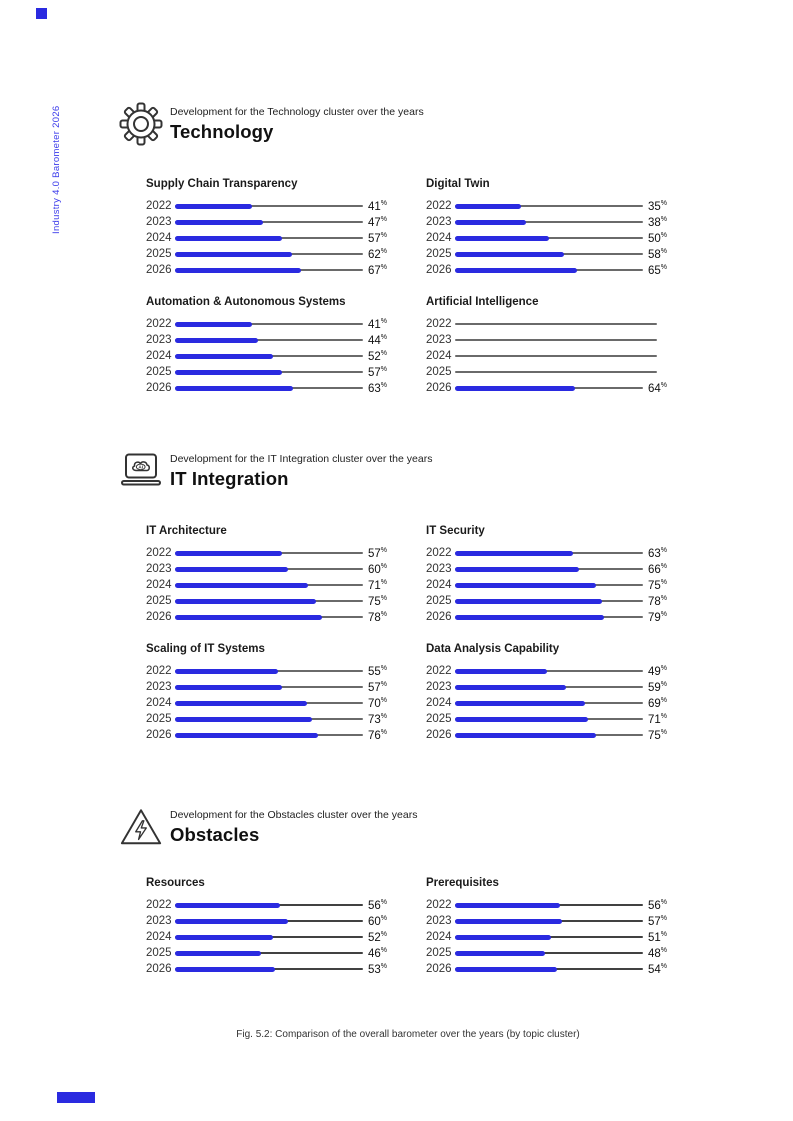 This screenshot has width=793, height=1121. What do you see at coordinates (378, 953) in the screenshot?
I see `value-label: 46%` at bounding box center [378, 953].